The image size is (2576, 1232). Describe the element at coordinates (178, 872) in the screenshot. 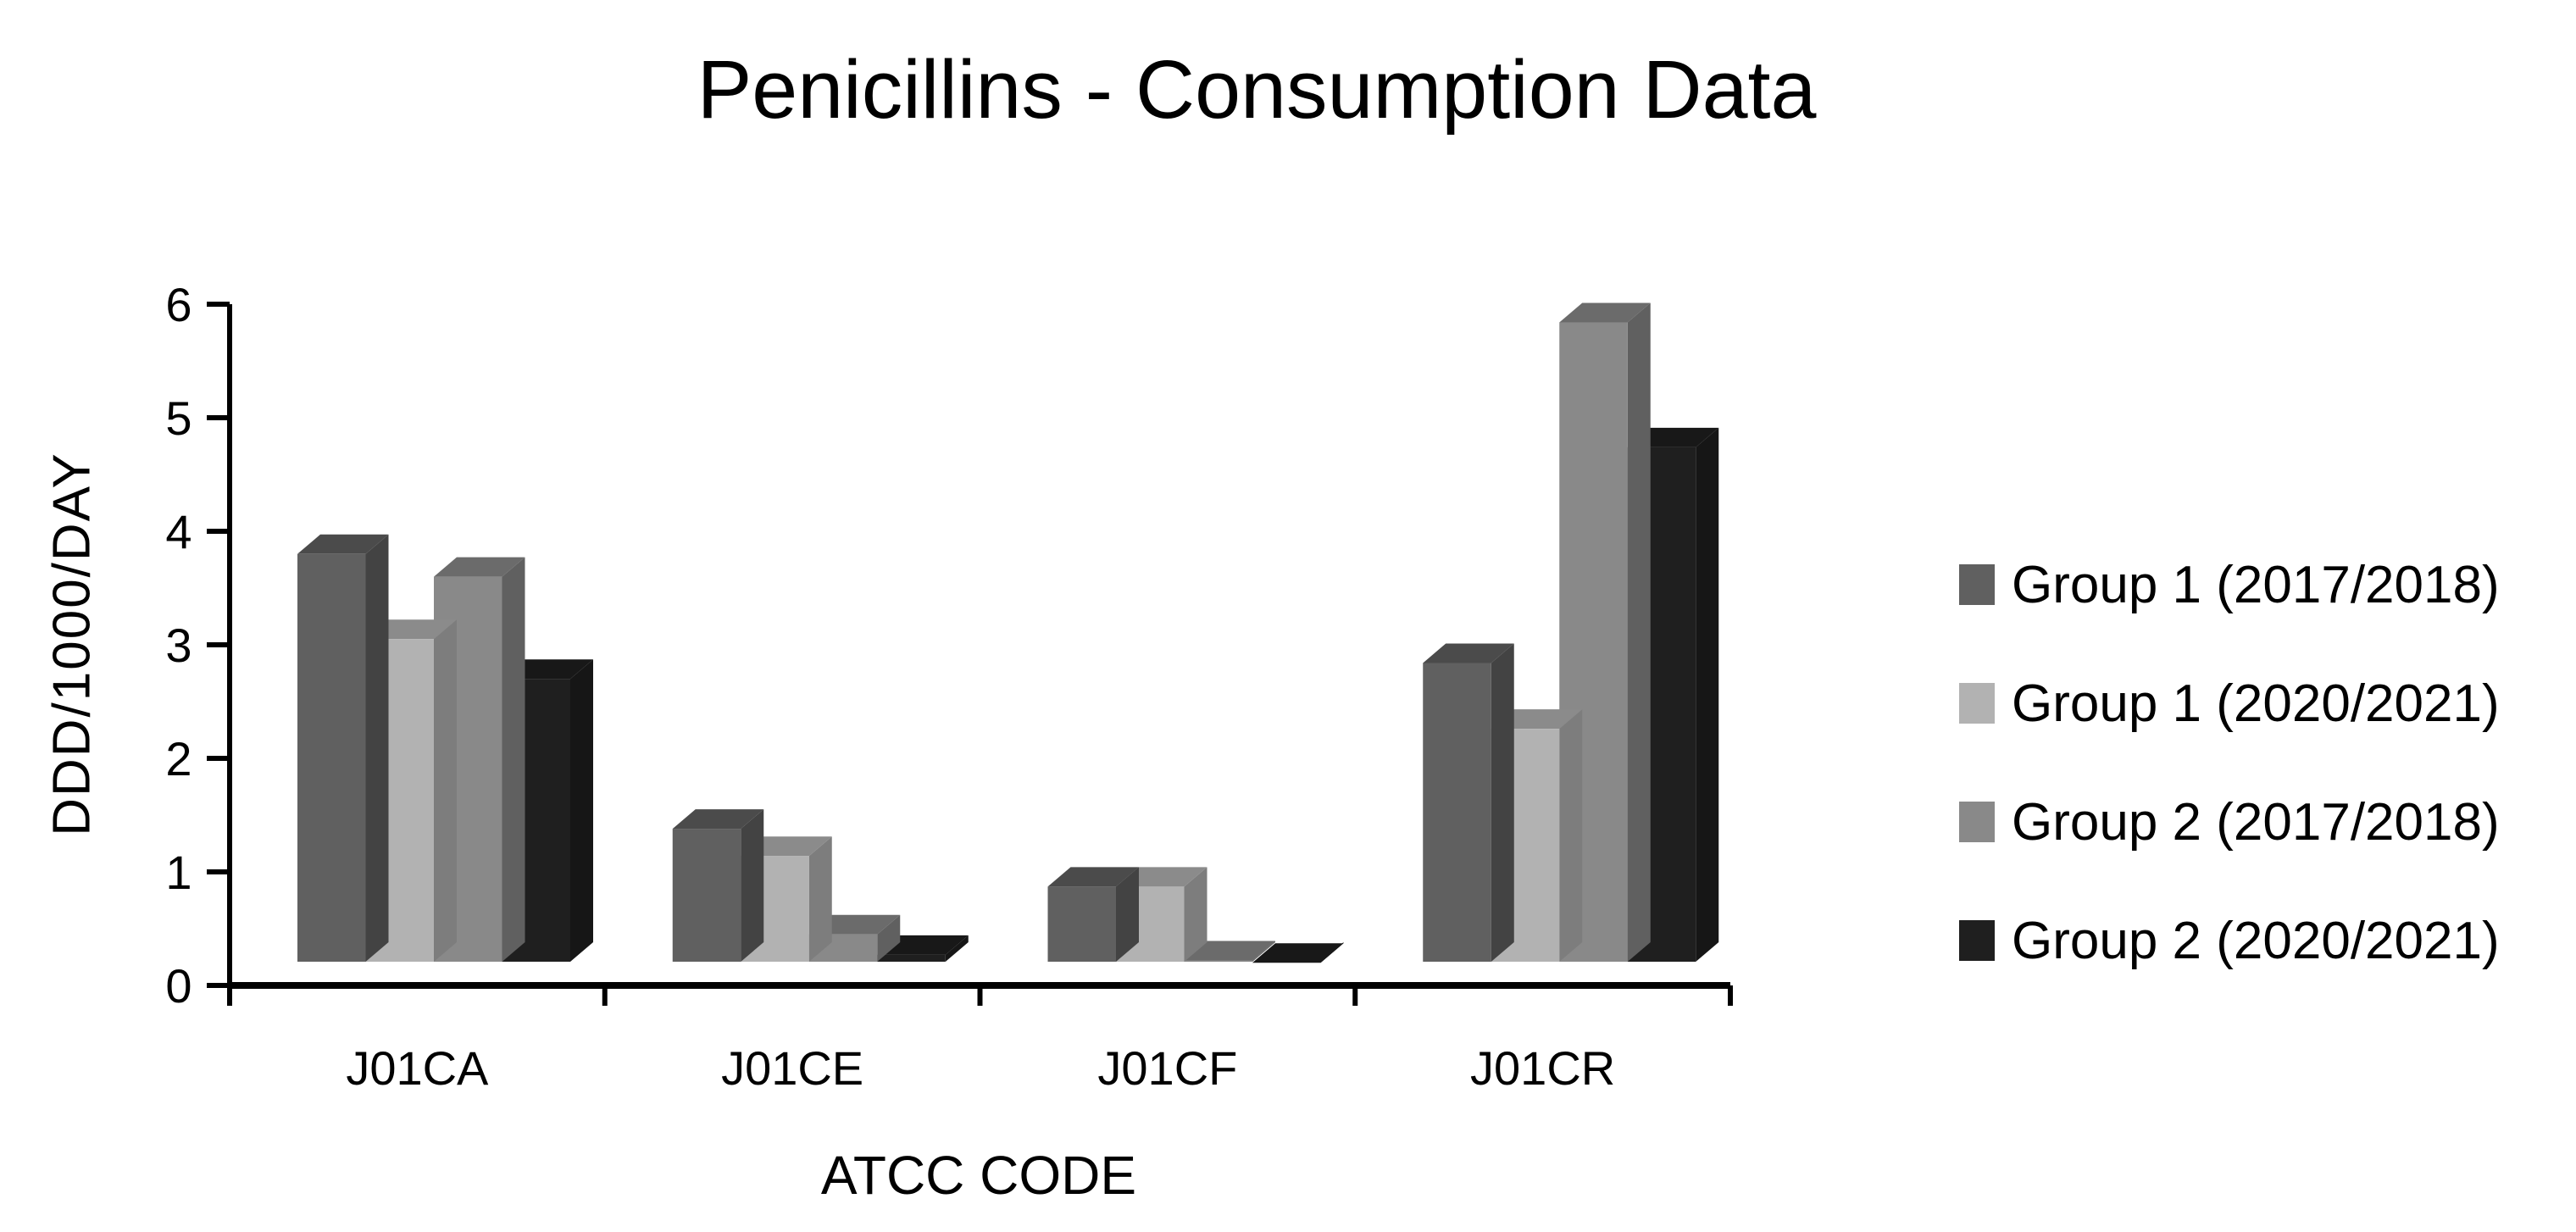

I see `y-tick-label: 1` at that location.